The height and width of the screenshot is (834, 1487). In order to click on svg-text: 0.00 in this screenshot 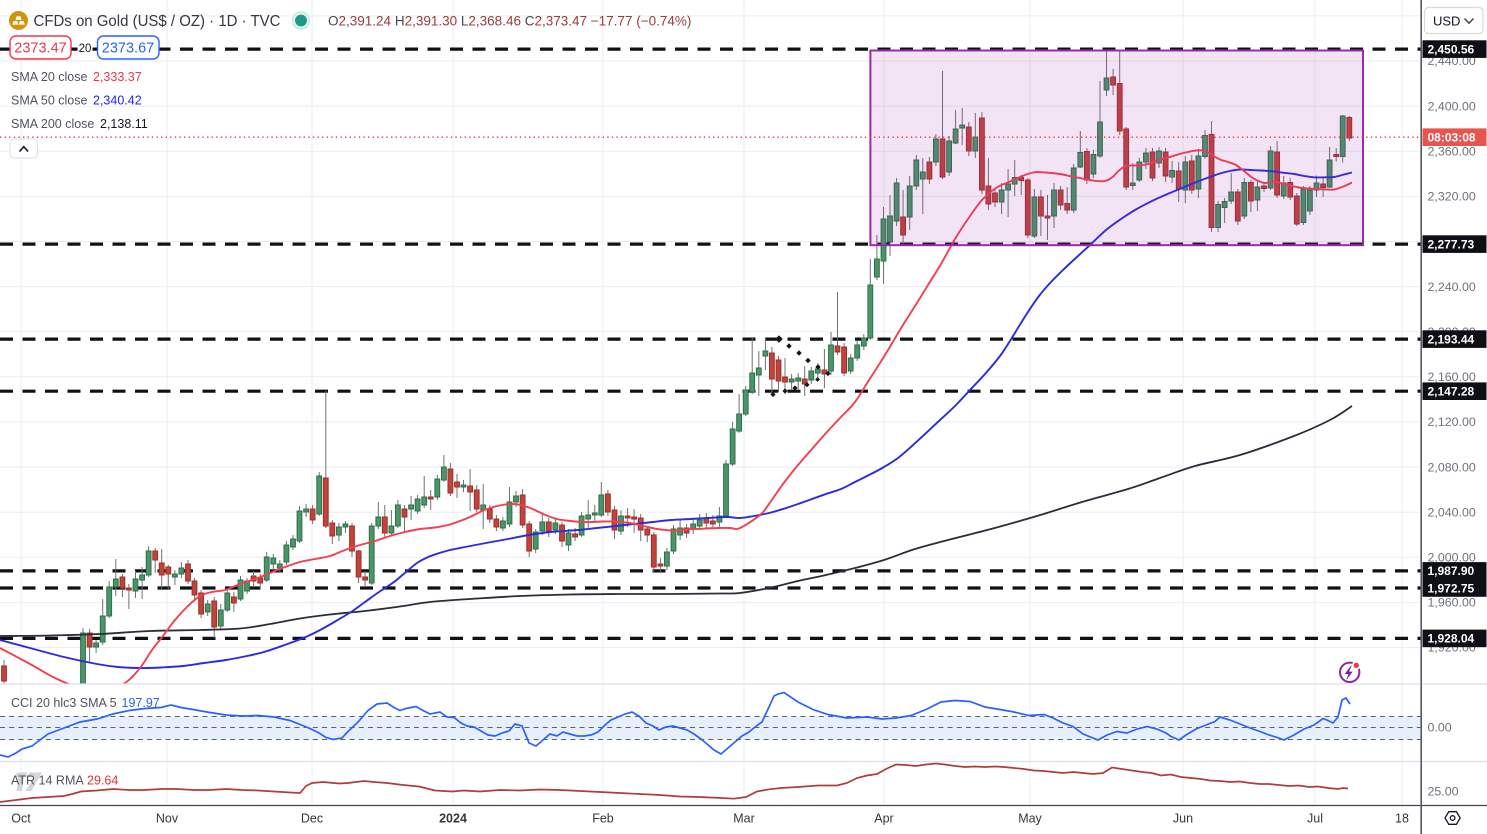, I will do `click(1440, 728)`.